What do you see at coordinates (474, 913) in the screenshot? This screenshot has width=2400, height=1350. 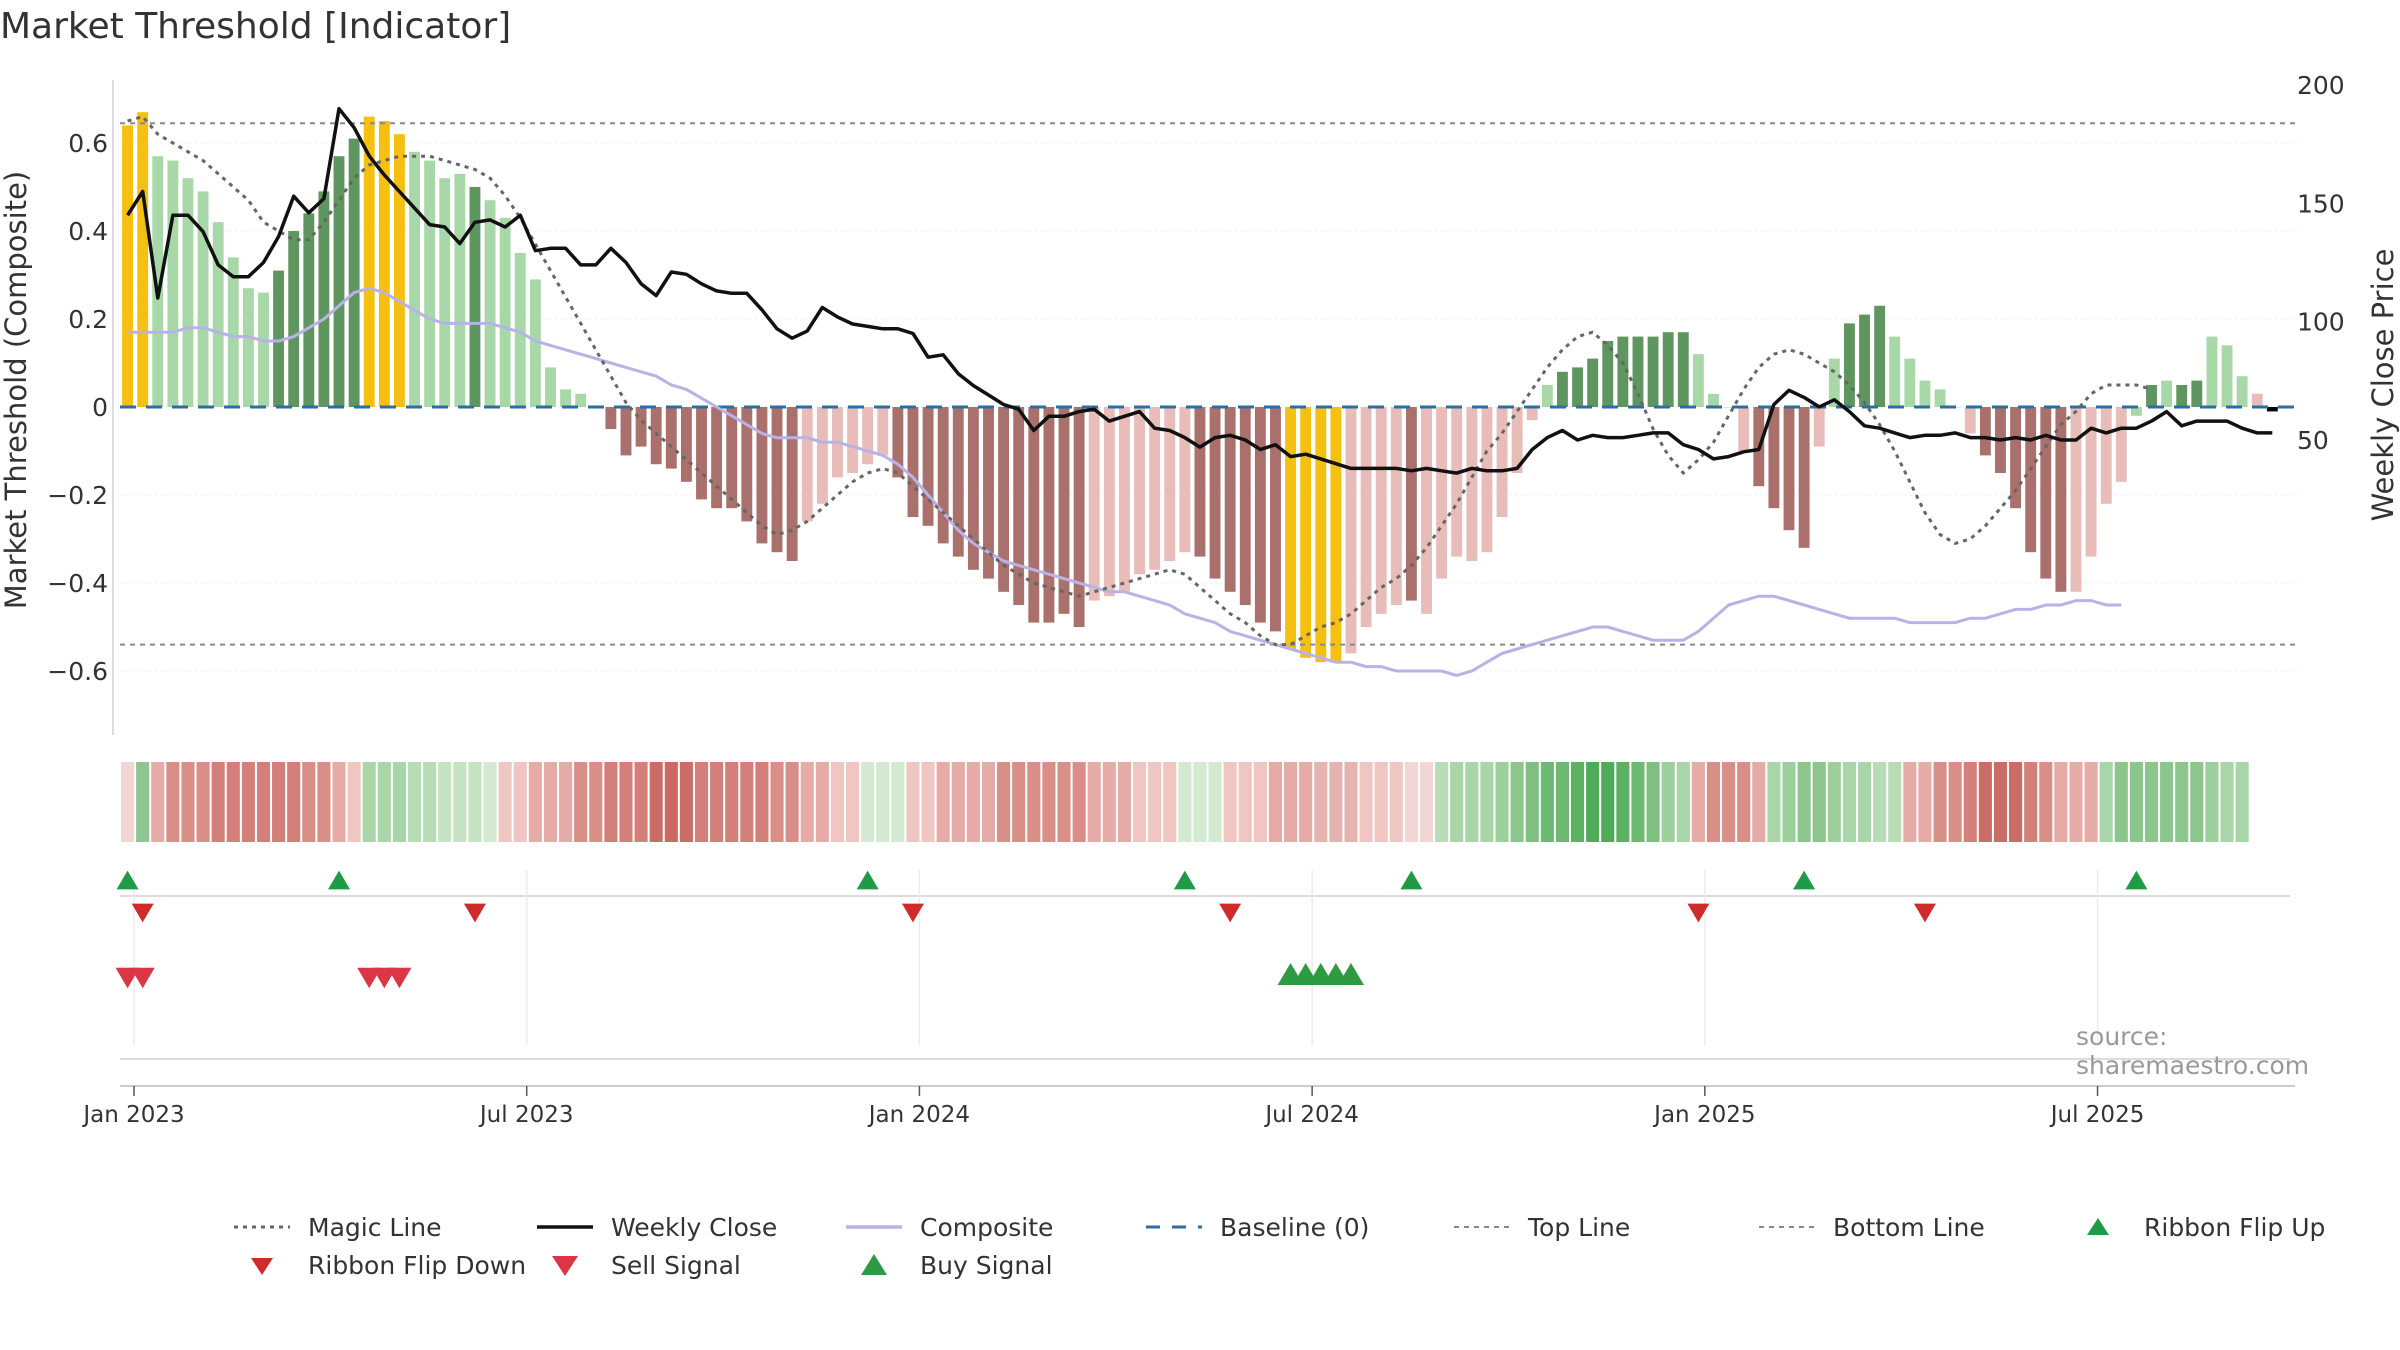 I see `ribbon-flip-down-marker` at bounding box center [474, 913].